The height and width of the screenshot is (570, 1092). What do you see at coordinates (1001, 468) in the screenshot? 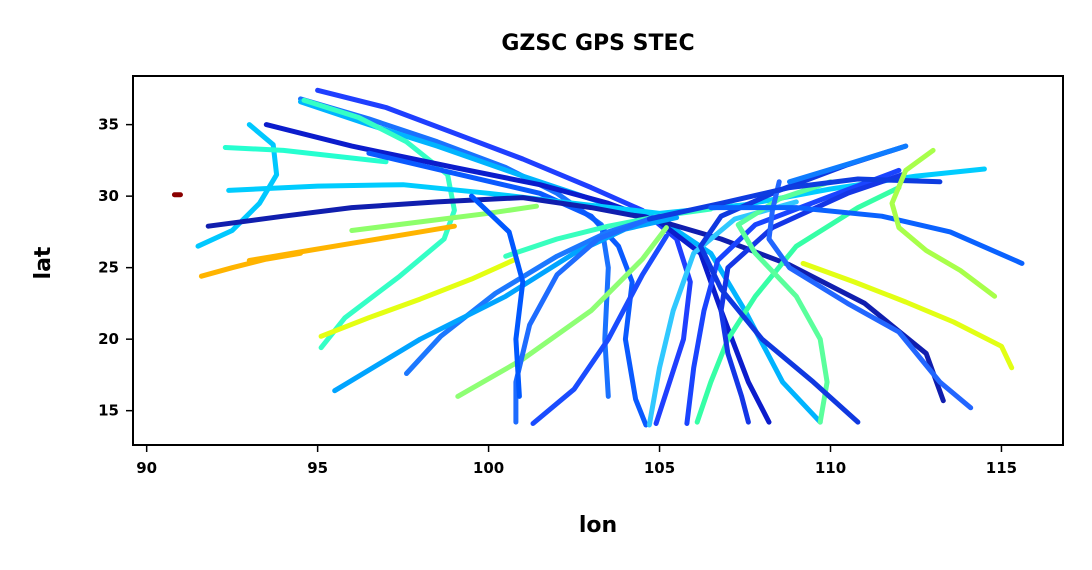
I see `x-tick-label: 115` at bounding box center [1001, 468].